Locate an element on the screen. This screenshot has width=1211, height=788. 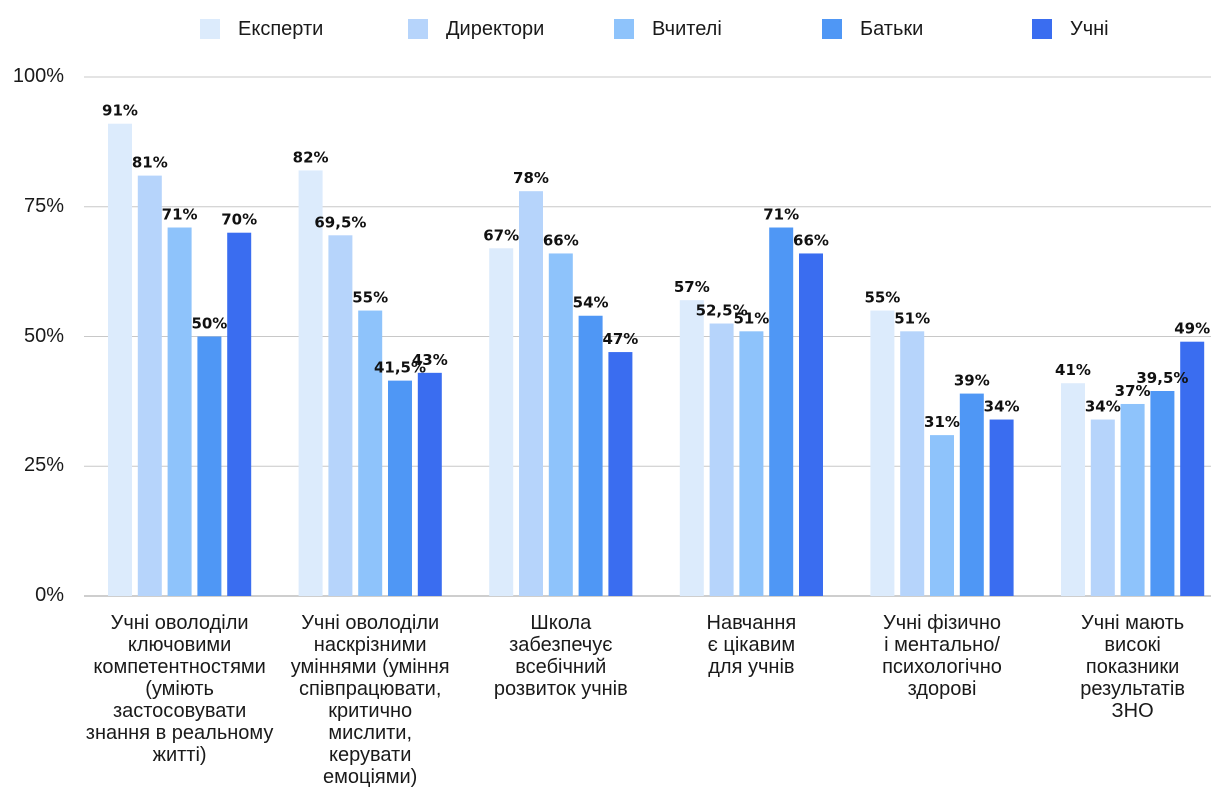
legend-item: Вчителі is located at coordinates (668, 29).